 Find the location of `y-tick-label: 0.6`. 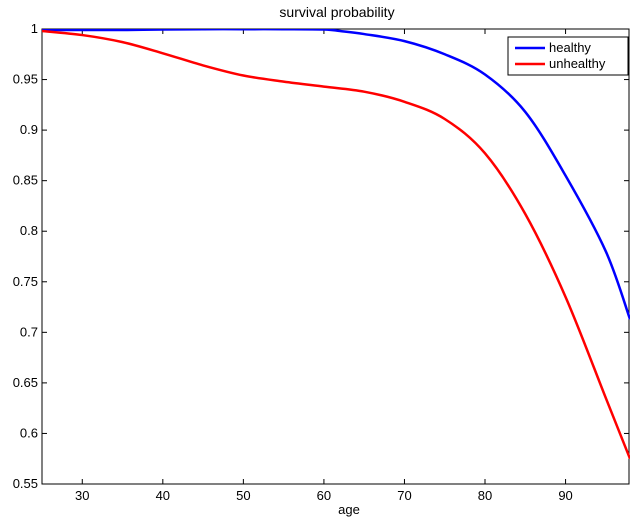

y-tick-label: 0.6 is located at coordinates (29, 432).